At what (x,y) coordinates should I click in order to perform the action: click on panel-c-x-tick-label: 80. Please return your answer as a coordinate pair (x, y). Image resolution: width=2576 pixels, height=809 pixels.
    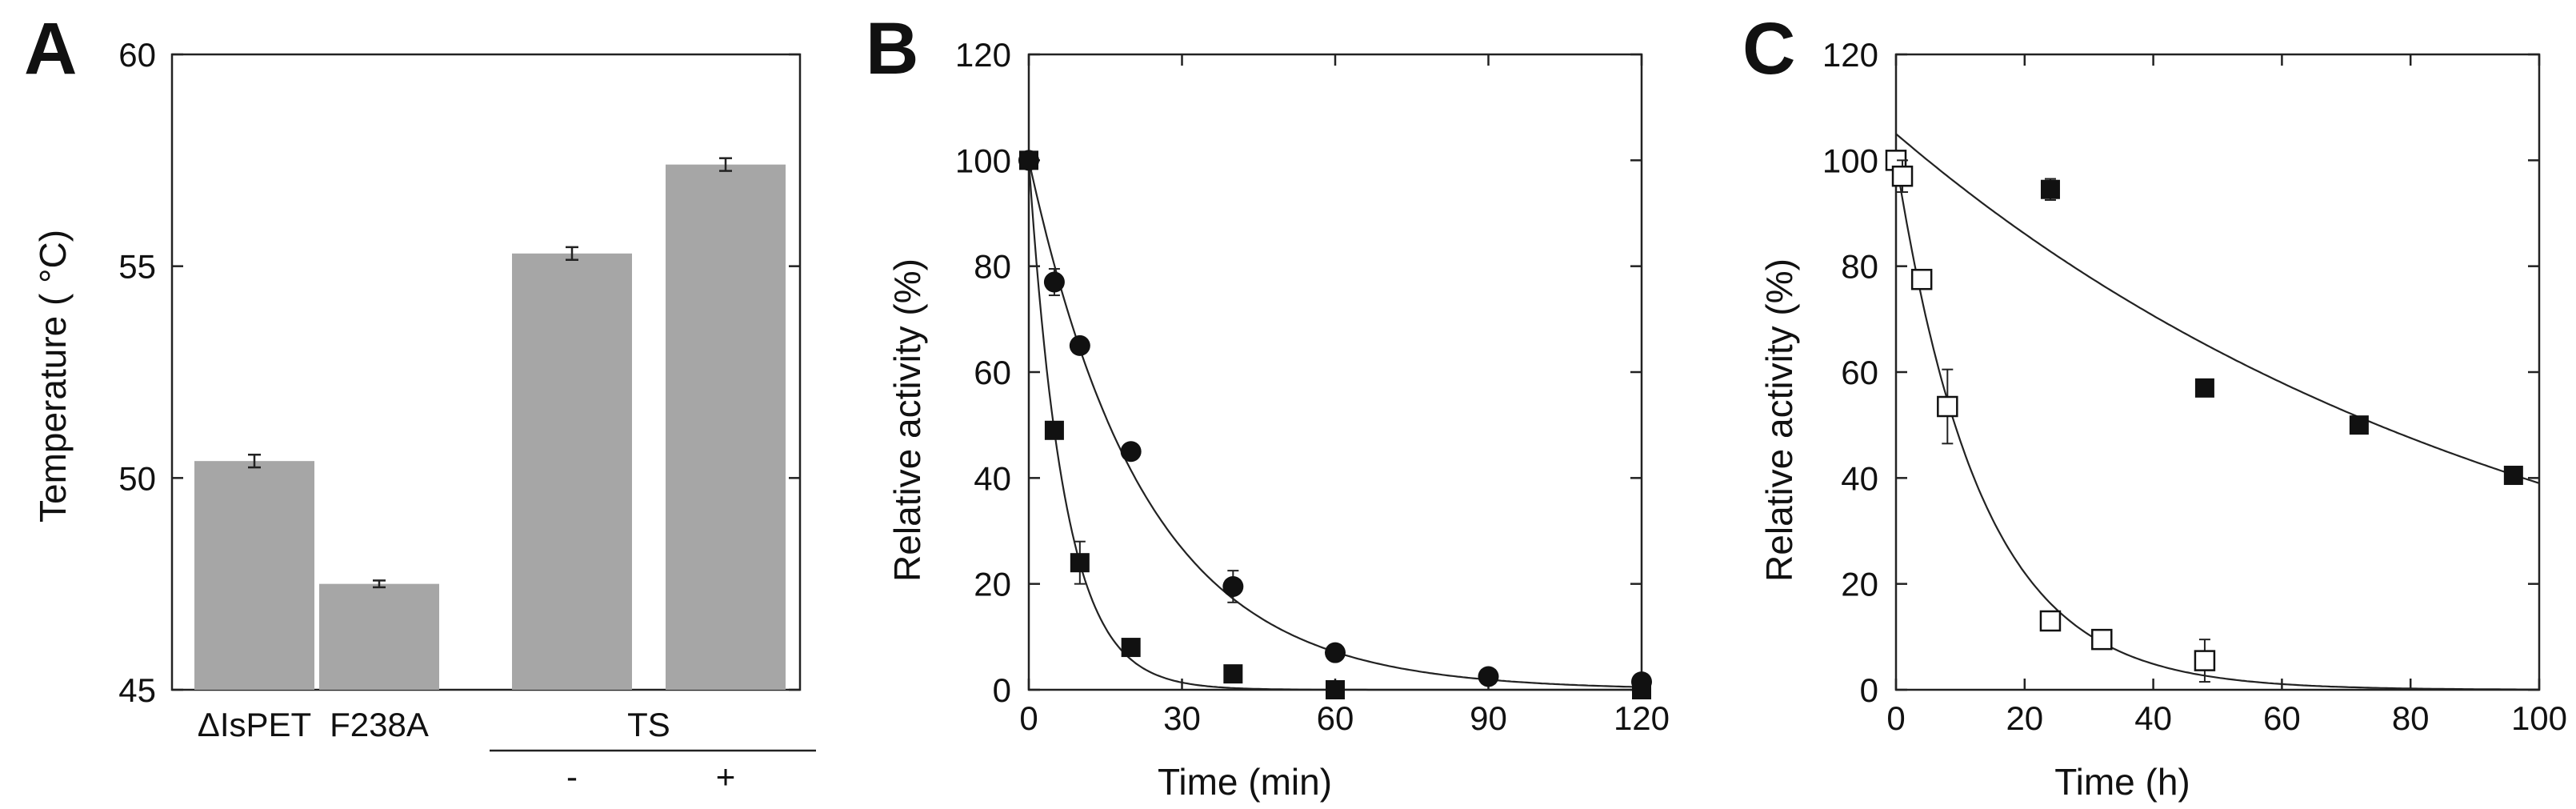
    Looking at the image, I should click on (2411, 718).